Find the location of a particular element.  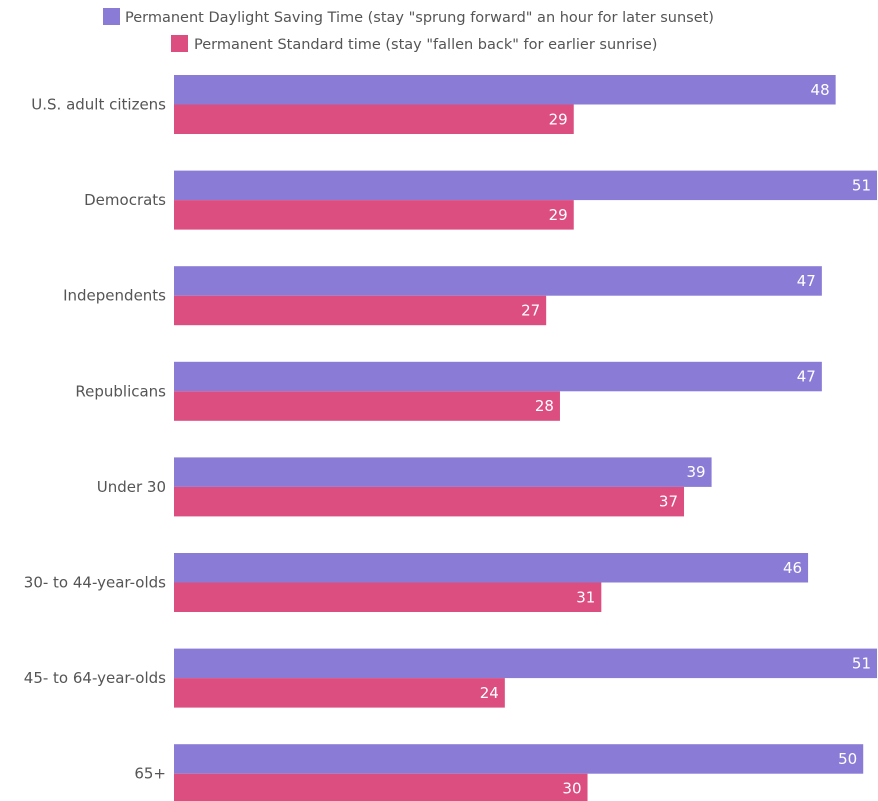

data-label: 30 is located at coordinates (571, 788).